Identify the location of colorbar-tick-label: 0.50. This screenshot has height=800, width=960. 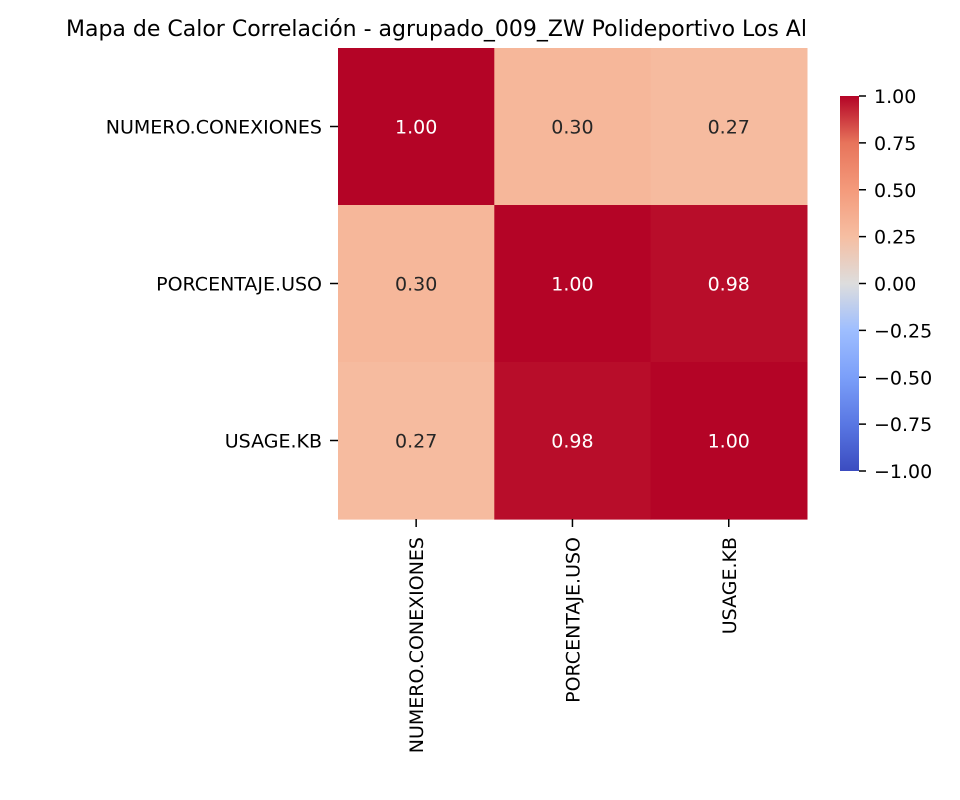
(895, 191).